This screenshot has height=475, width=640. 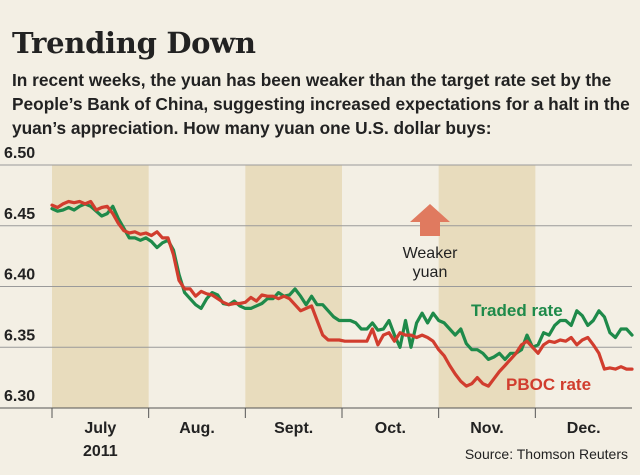 What do you see at coordinates (19, 214) in the screenshot?
I see `y-tick-label: 6.45` at bounding box center [19, 214].